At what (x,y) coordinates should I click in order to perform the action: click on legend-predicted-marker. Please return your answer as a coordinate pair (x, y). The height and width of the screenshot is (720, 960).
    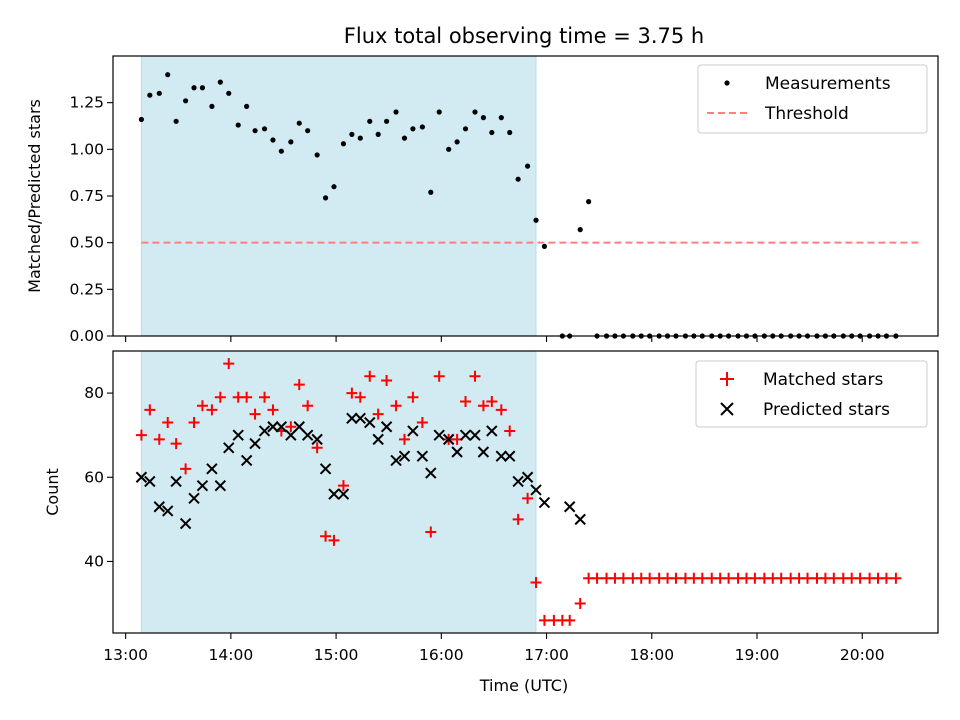
    Looking at the image, I should click on (727, 409).